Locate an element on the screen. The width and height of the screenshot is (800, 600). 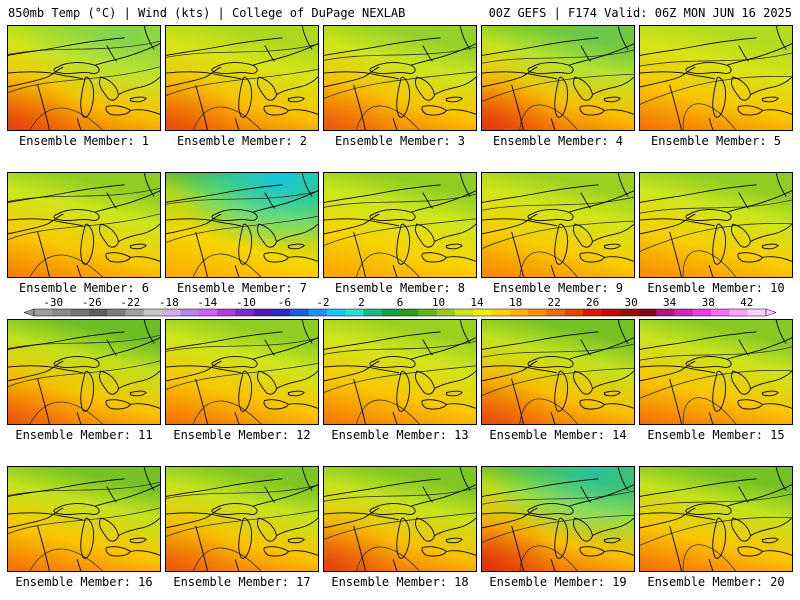
ensemble-member-label: Ensemble Member: 9 is located at coordinates (558, 288).